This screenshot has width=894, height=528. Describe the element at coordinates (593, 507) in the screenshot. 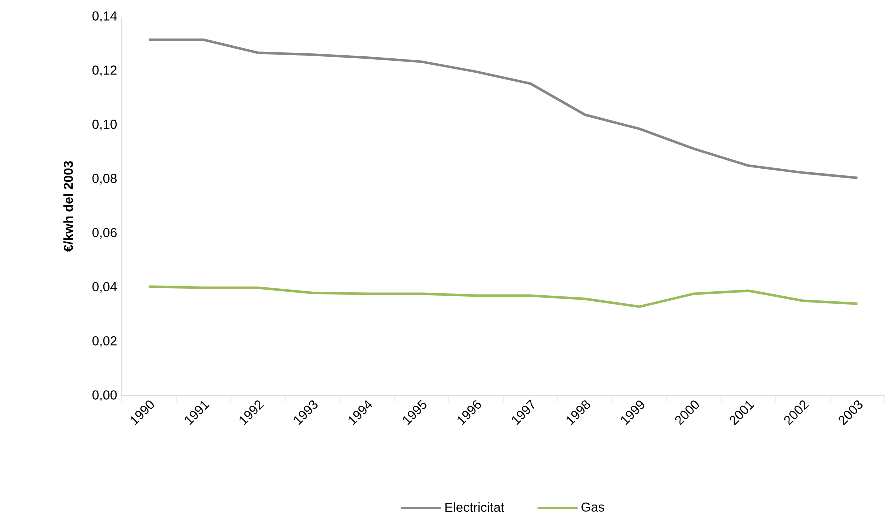

I see `legend-label: Gas` at that location.